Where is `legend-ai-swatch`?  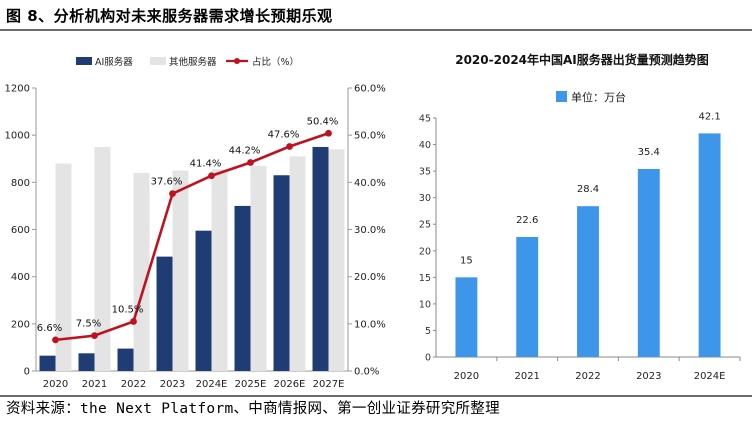 legend-ai-swatch is located at coordinates (84, 61).